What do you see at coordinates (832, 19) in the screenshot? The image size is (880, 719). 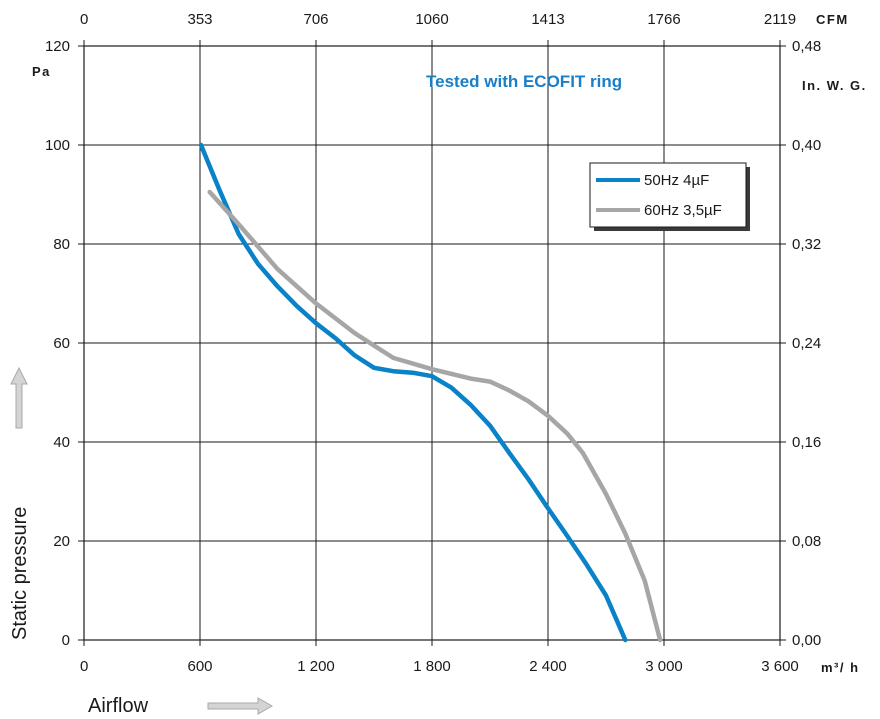 I see `top-axis-unit: CFM` at bounding box center [832, 19].